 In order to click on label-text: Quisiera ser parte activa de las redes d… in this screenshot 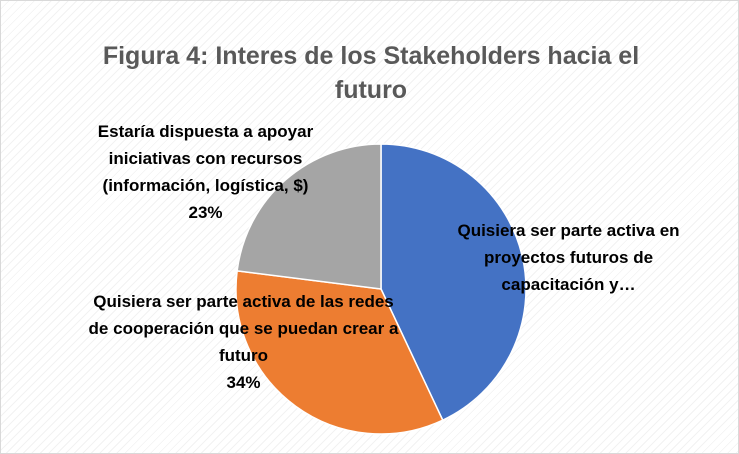, I will do `click(243, 328)`.